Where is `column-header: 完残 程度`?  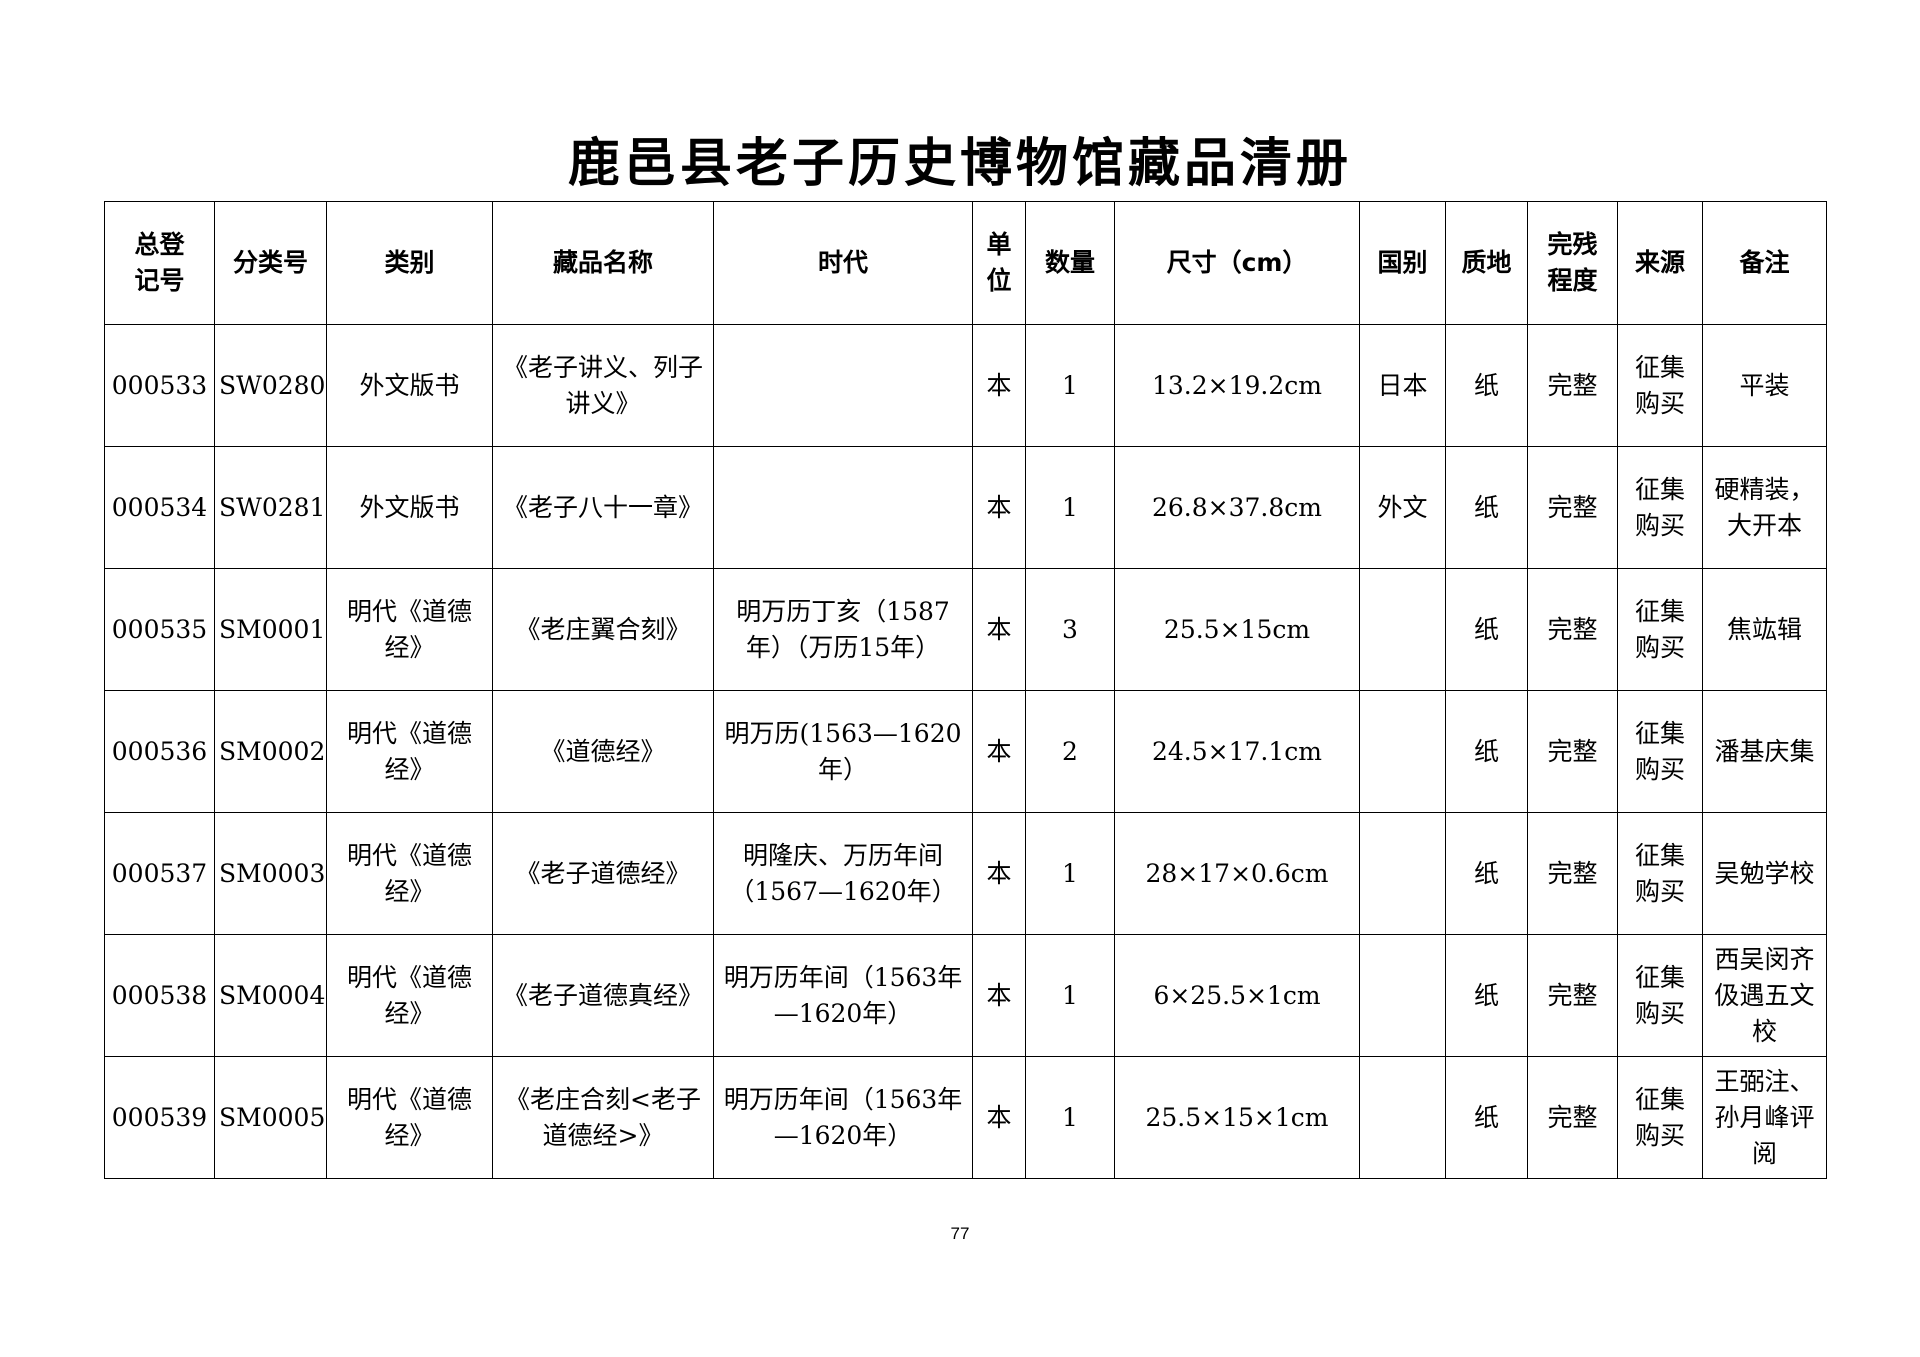 column-header: 完残 程度 is located at coordinates (1572, 263).